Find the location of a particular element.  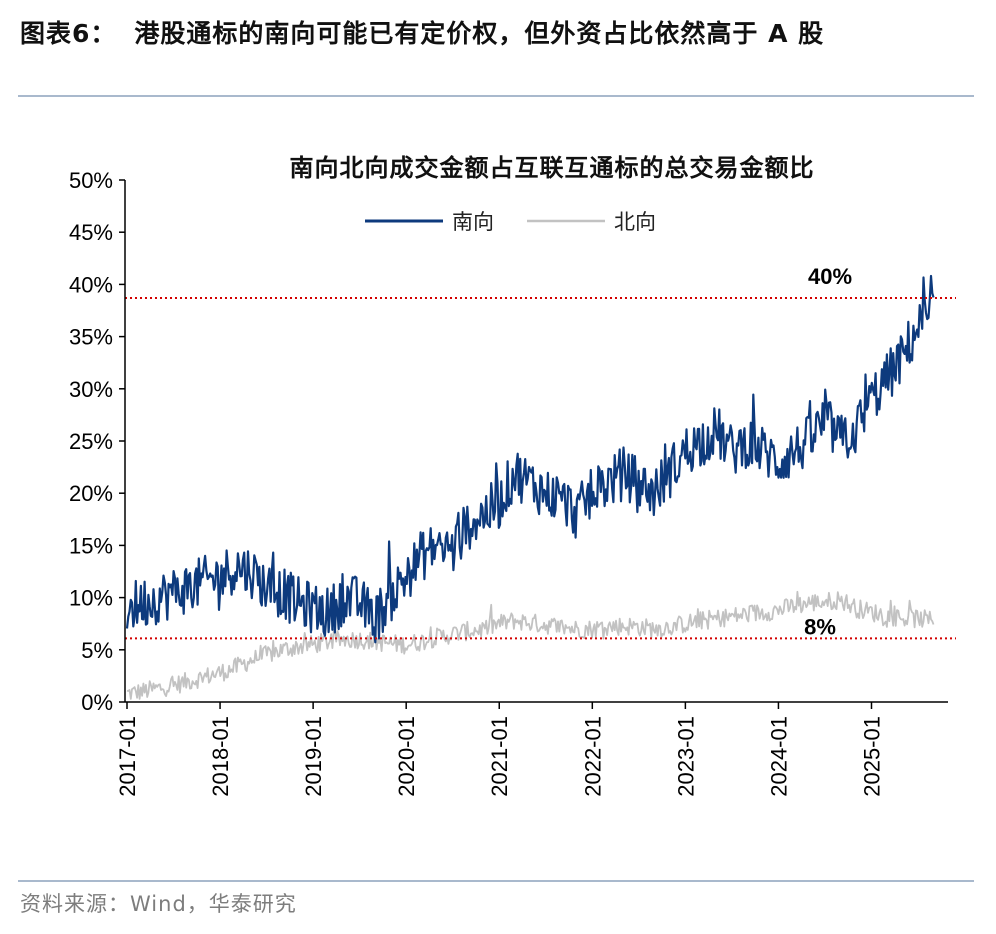

y-tick-label: 50% is located at coordinates (91, 180).